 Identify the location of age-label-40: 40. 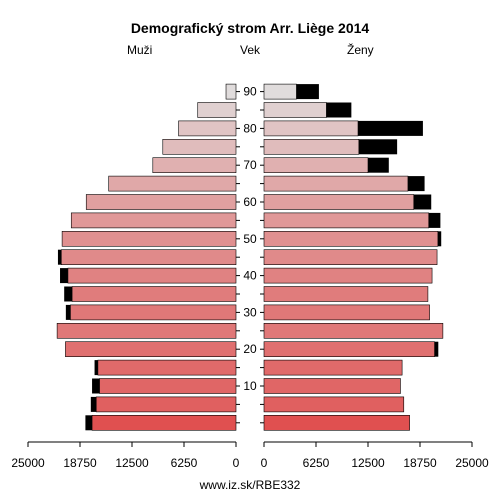
(250, 276).